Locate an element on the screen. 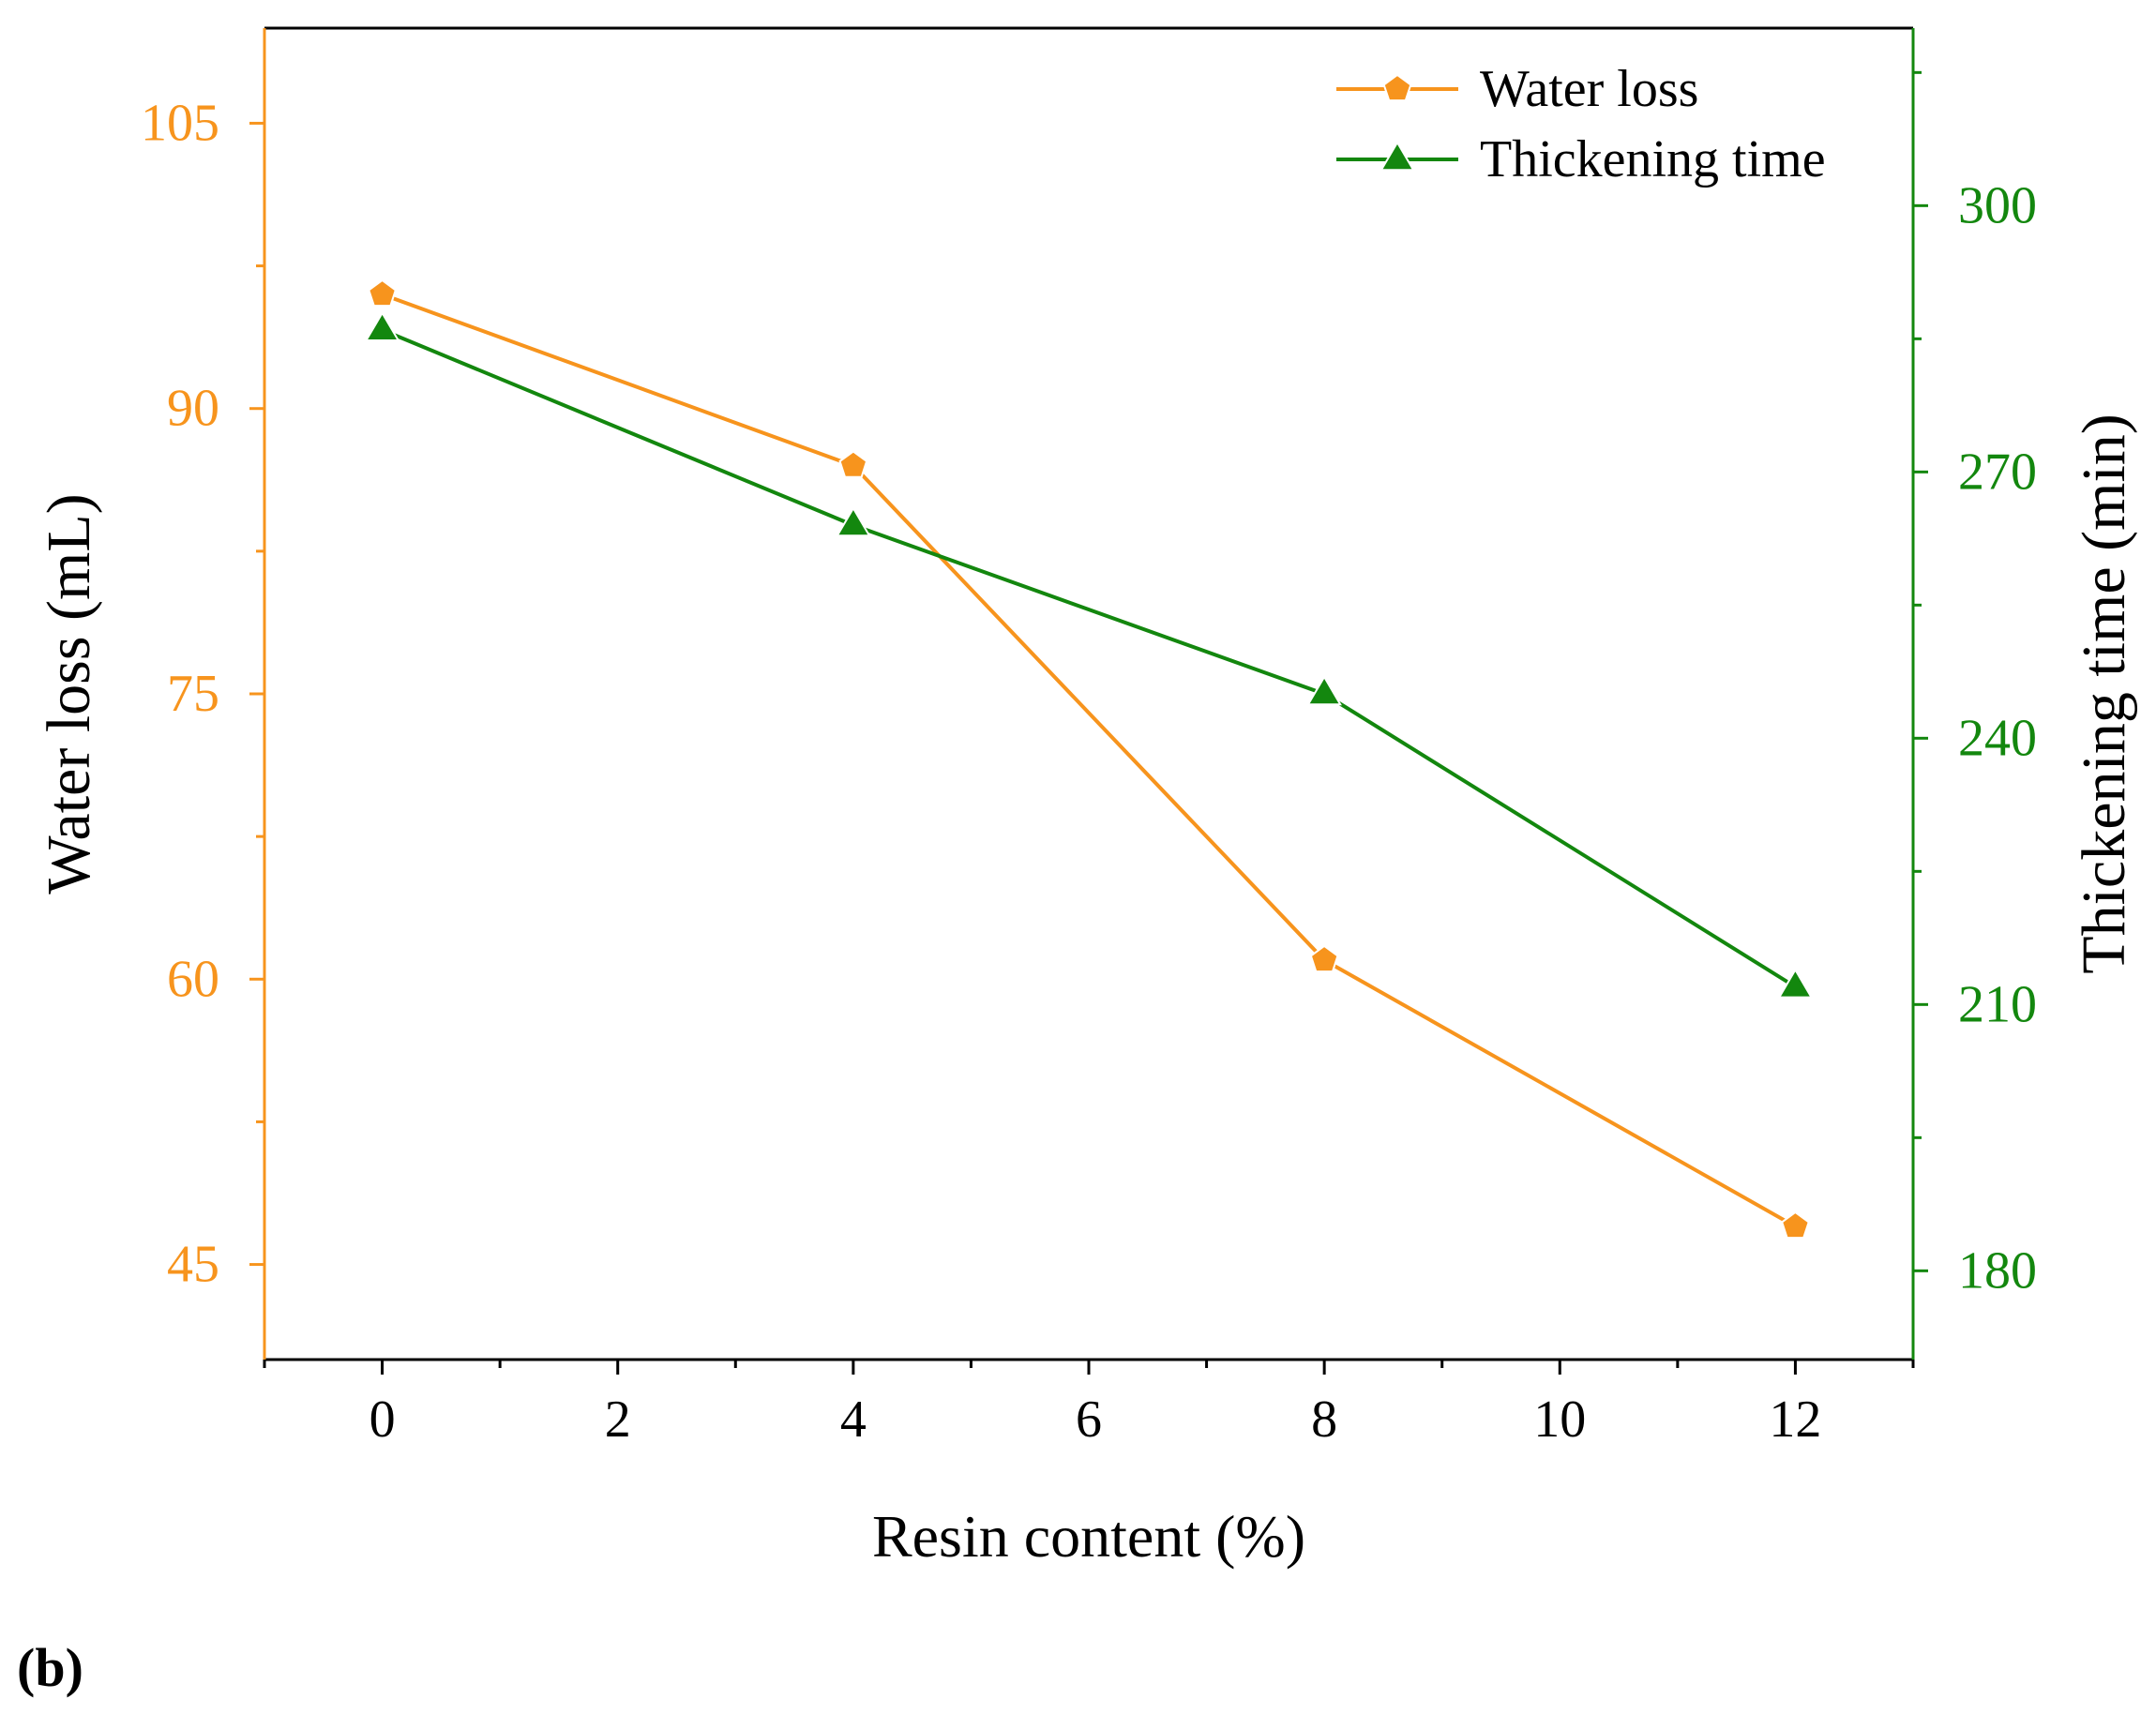 This screenshot has height=1729, width=2156. legend-marker-thickening-time is located at coordinates (1397, 156).